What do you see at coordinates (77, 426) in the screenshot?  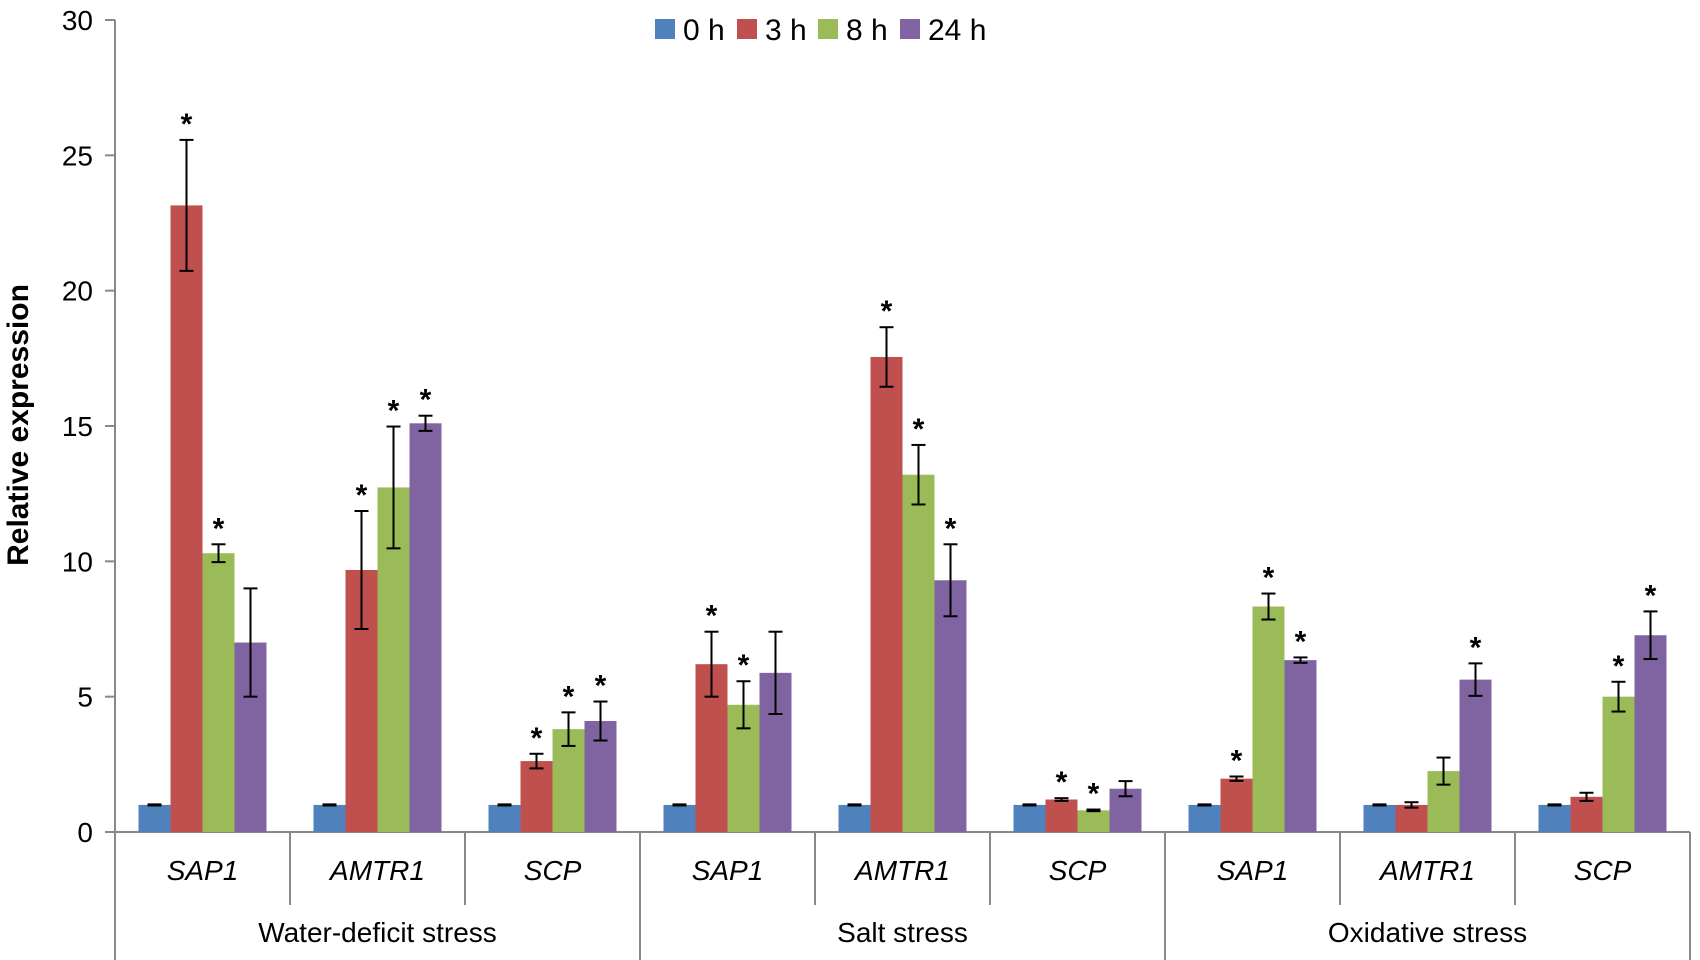 I see `y-tick-label: 15` at bounding box center [77, 426].